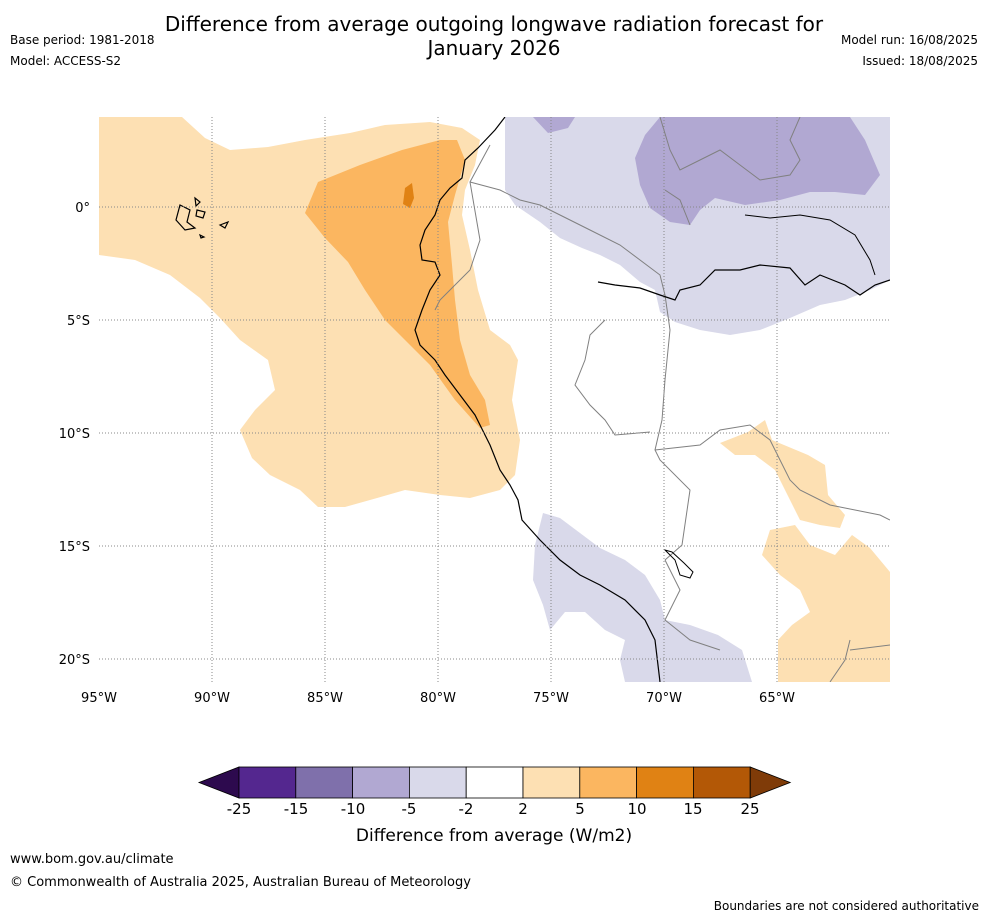  What do you see at coordinates (920, 61) in the screenshot?
I see `issued-label: Issued: 18/08/2025` at bounding box center [920, 61].